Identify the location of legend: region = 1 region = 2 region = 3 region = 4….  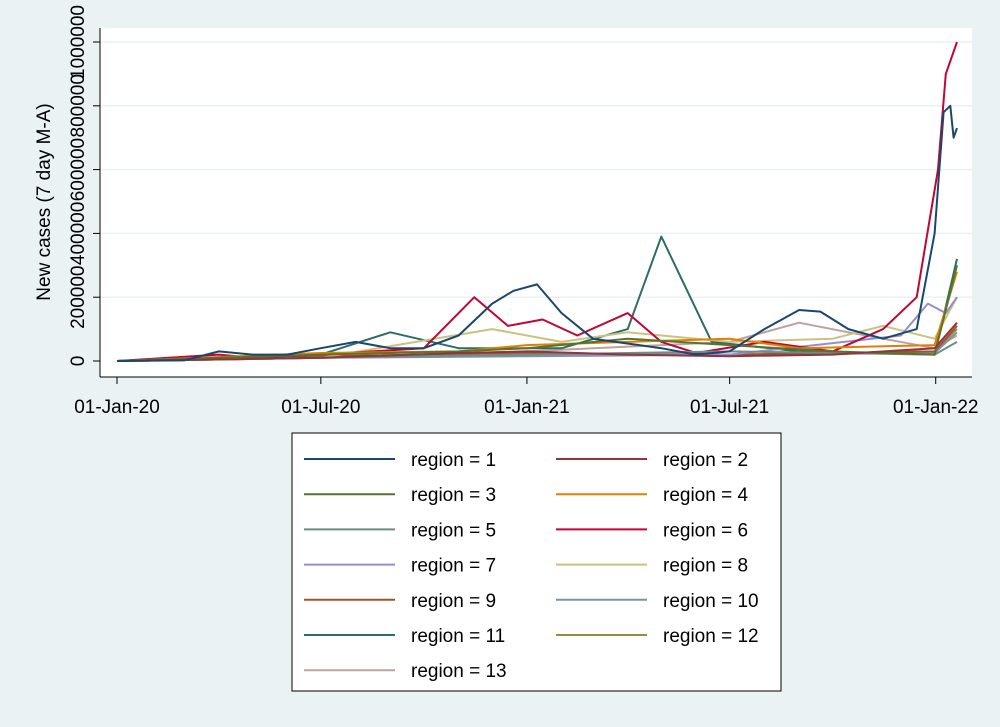
(531, 566).